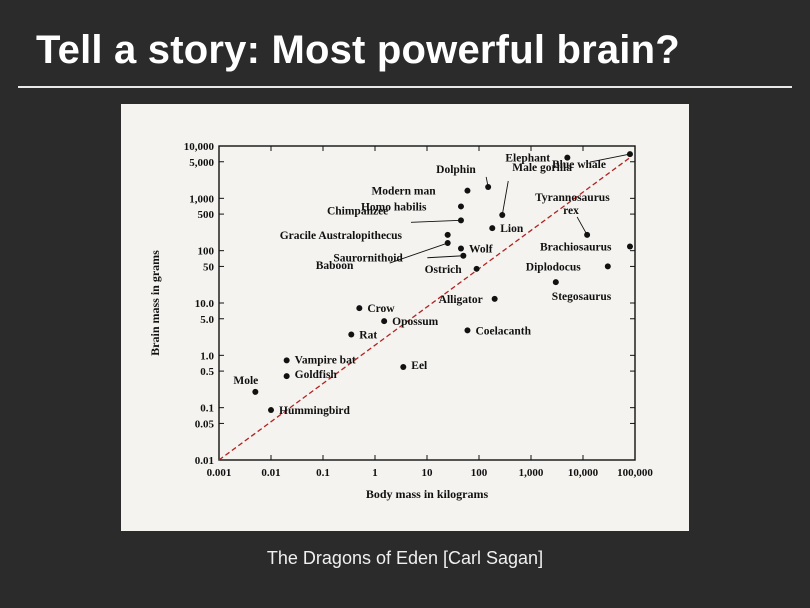 The image size is (810, 608). What do you see at coordinates (583, 473) in the screenshot?
I see `x-tick-label: 10,000` at bounding box center [583, 473].